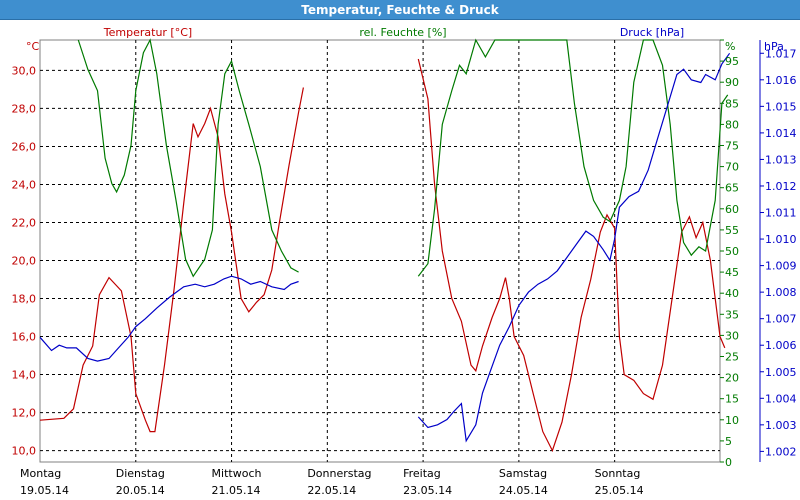 The width and height of the screenshot is (800, 500). What do you see at coordinates (33, 46) in the screenshot?
I see `temperature-unit: °C` at bounding box center [33, 46].